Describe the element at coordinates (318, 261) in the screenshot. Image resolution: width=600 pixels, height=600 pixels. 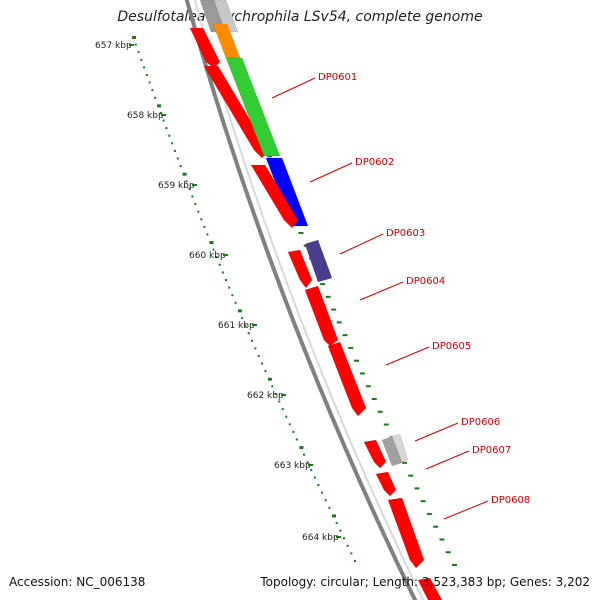
I see `feature-purple-dp0603` at that location.